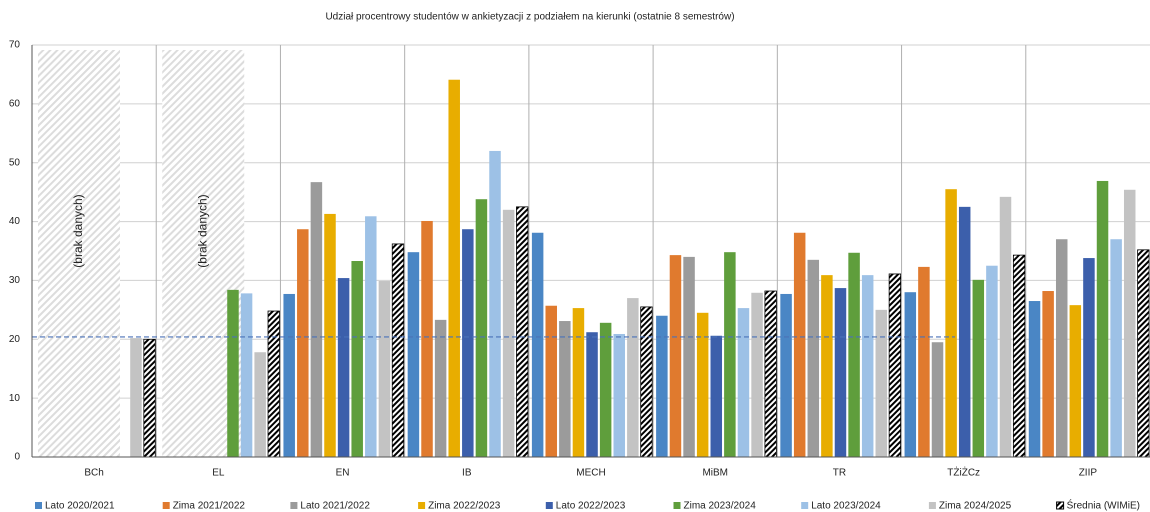 This screenshot has width=1150, height=512. What do you see at coordinates (467, 473) in the screenshot?
I see `x-tick-label: IB` at bounding box center [467, 473].